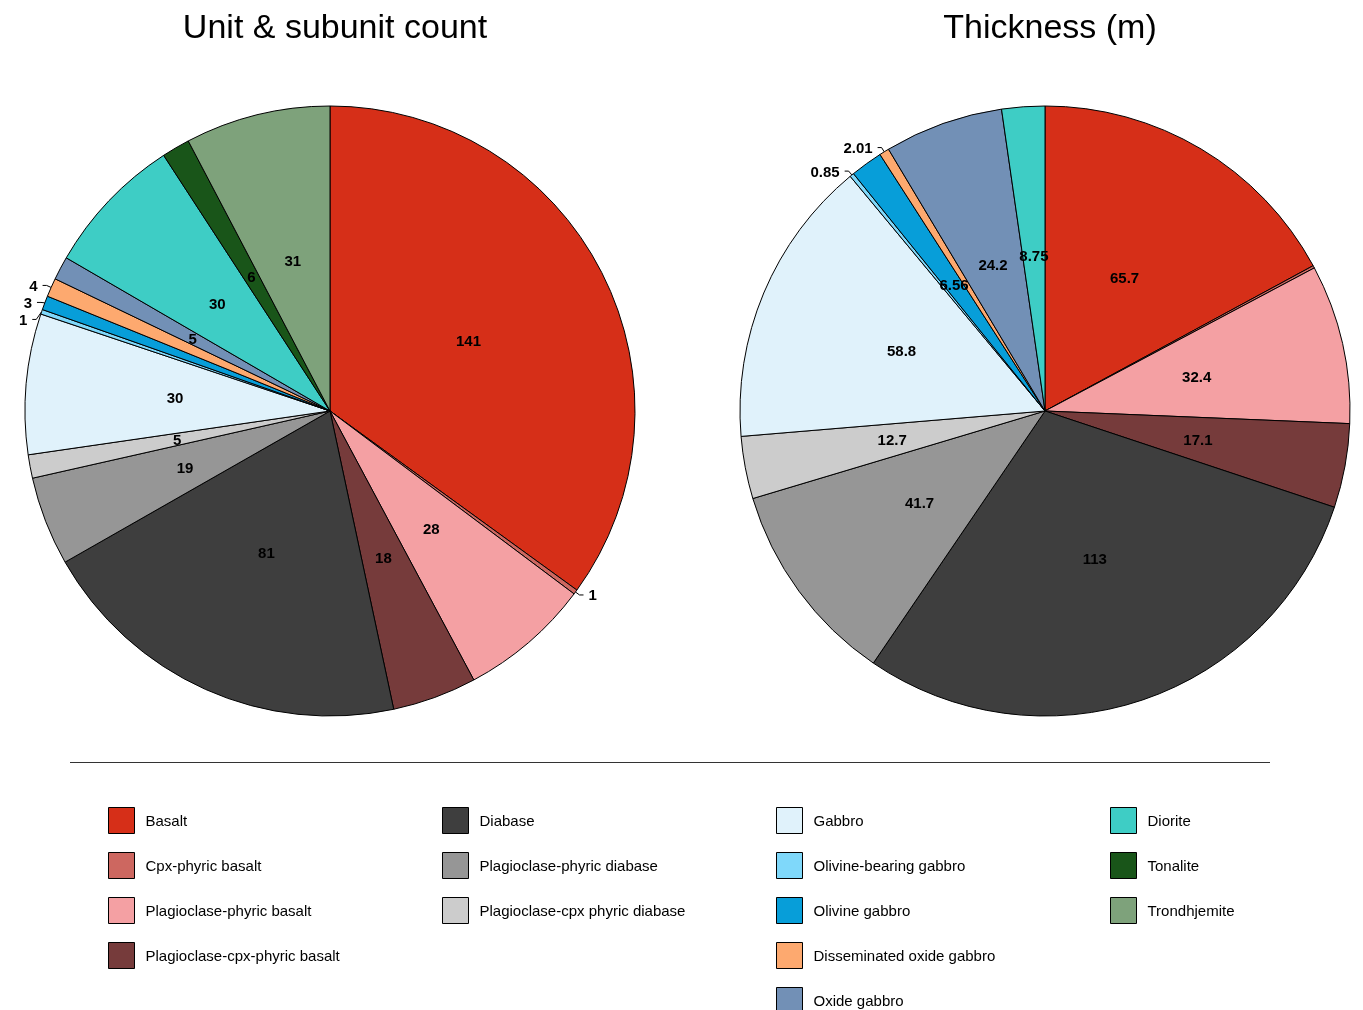 The height and width of the screenshot is (1010, 1363). Describe the element at coordinates (892, 440) in the screenshot. I see `data-label: 12.7` at that location.